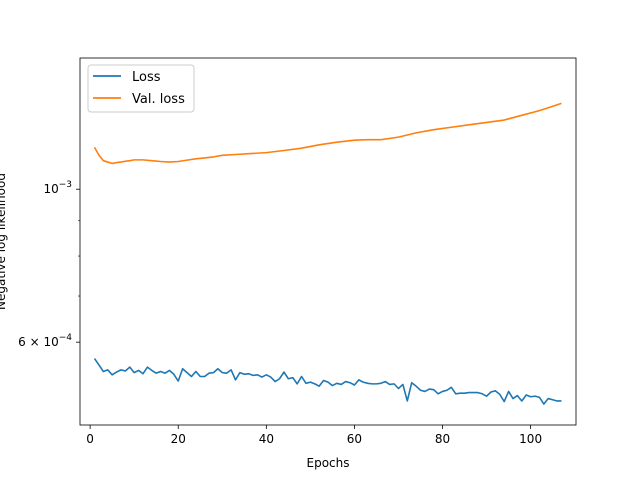 The height and width of the screenshot is (480, 640). I want to click on x-tick-label: 40, so click(266, 439).